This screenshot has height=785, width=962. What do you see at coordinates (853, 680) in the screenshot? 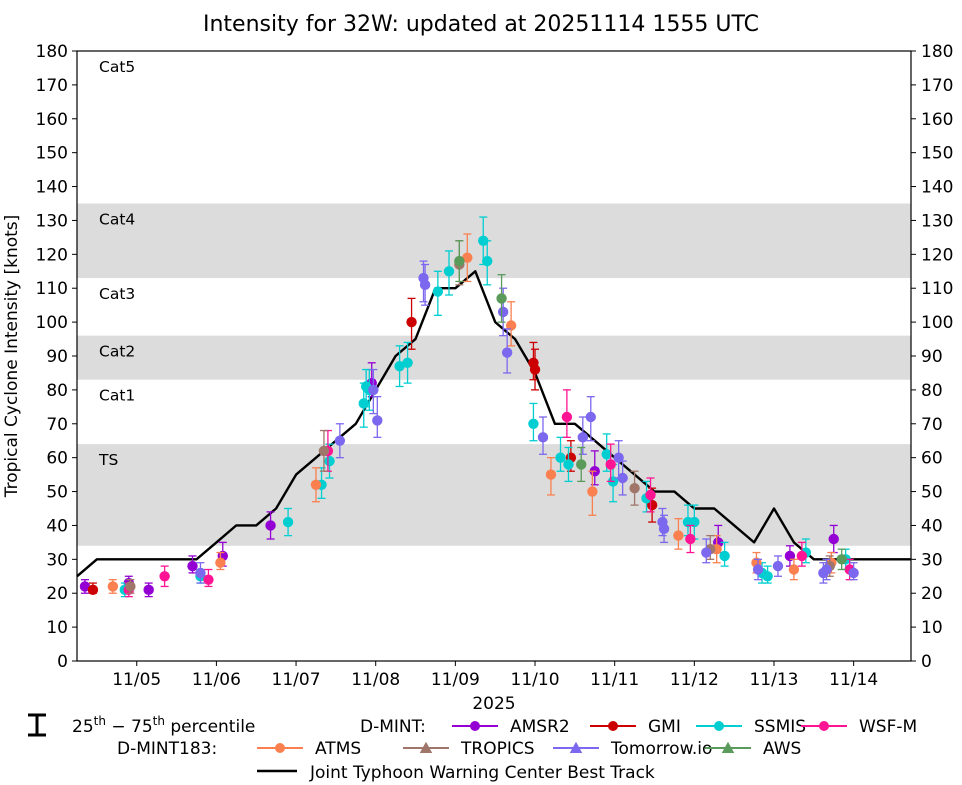
I see `x-tick-label: 11/14` at bounding box center [853, 680].